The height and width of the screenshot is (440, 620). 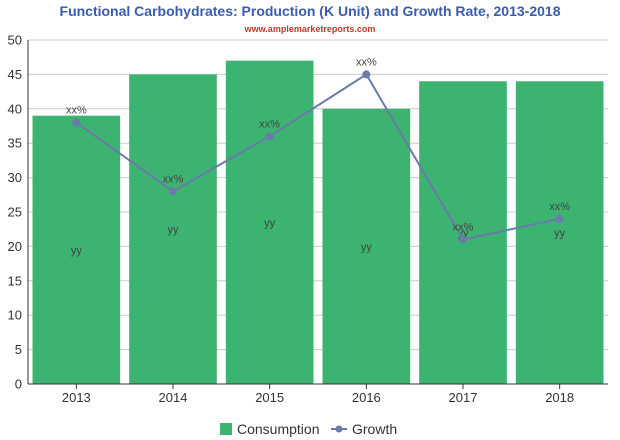 What do you see at coordinates (173, 191) in the screenshot?
I see `growth-point-2014` at bounding box center [173, 191].